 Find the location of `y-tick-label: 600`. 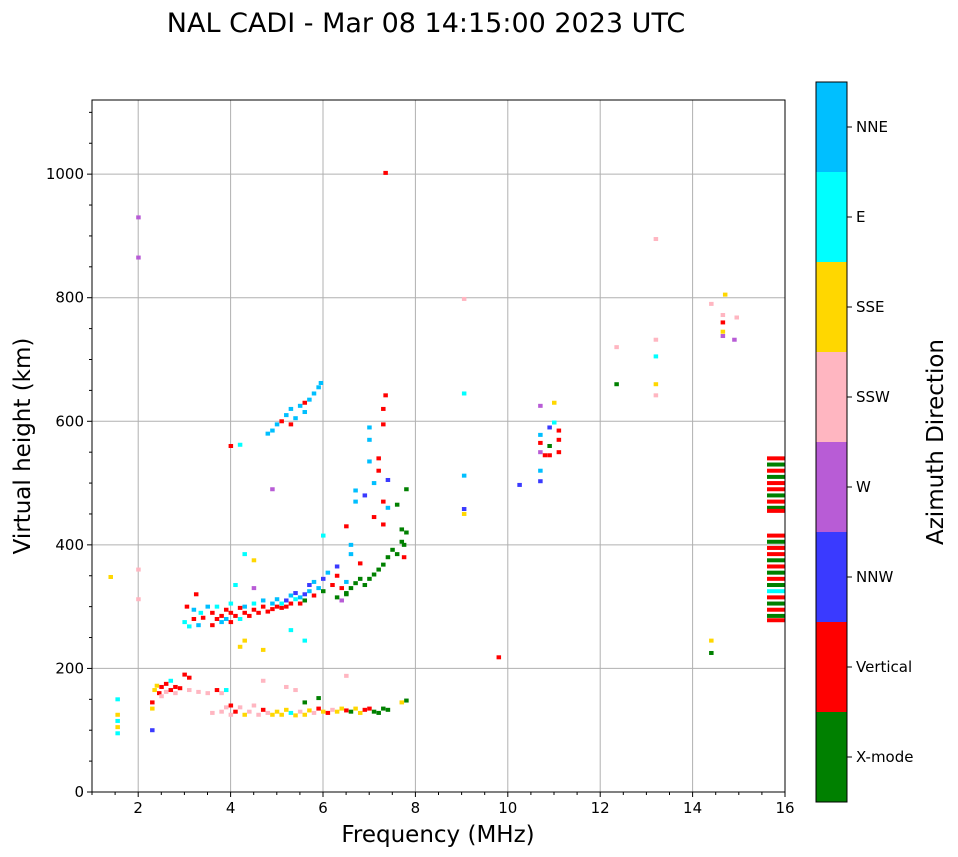

y-tick-label: 600 is located at coordinates (69, 421).